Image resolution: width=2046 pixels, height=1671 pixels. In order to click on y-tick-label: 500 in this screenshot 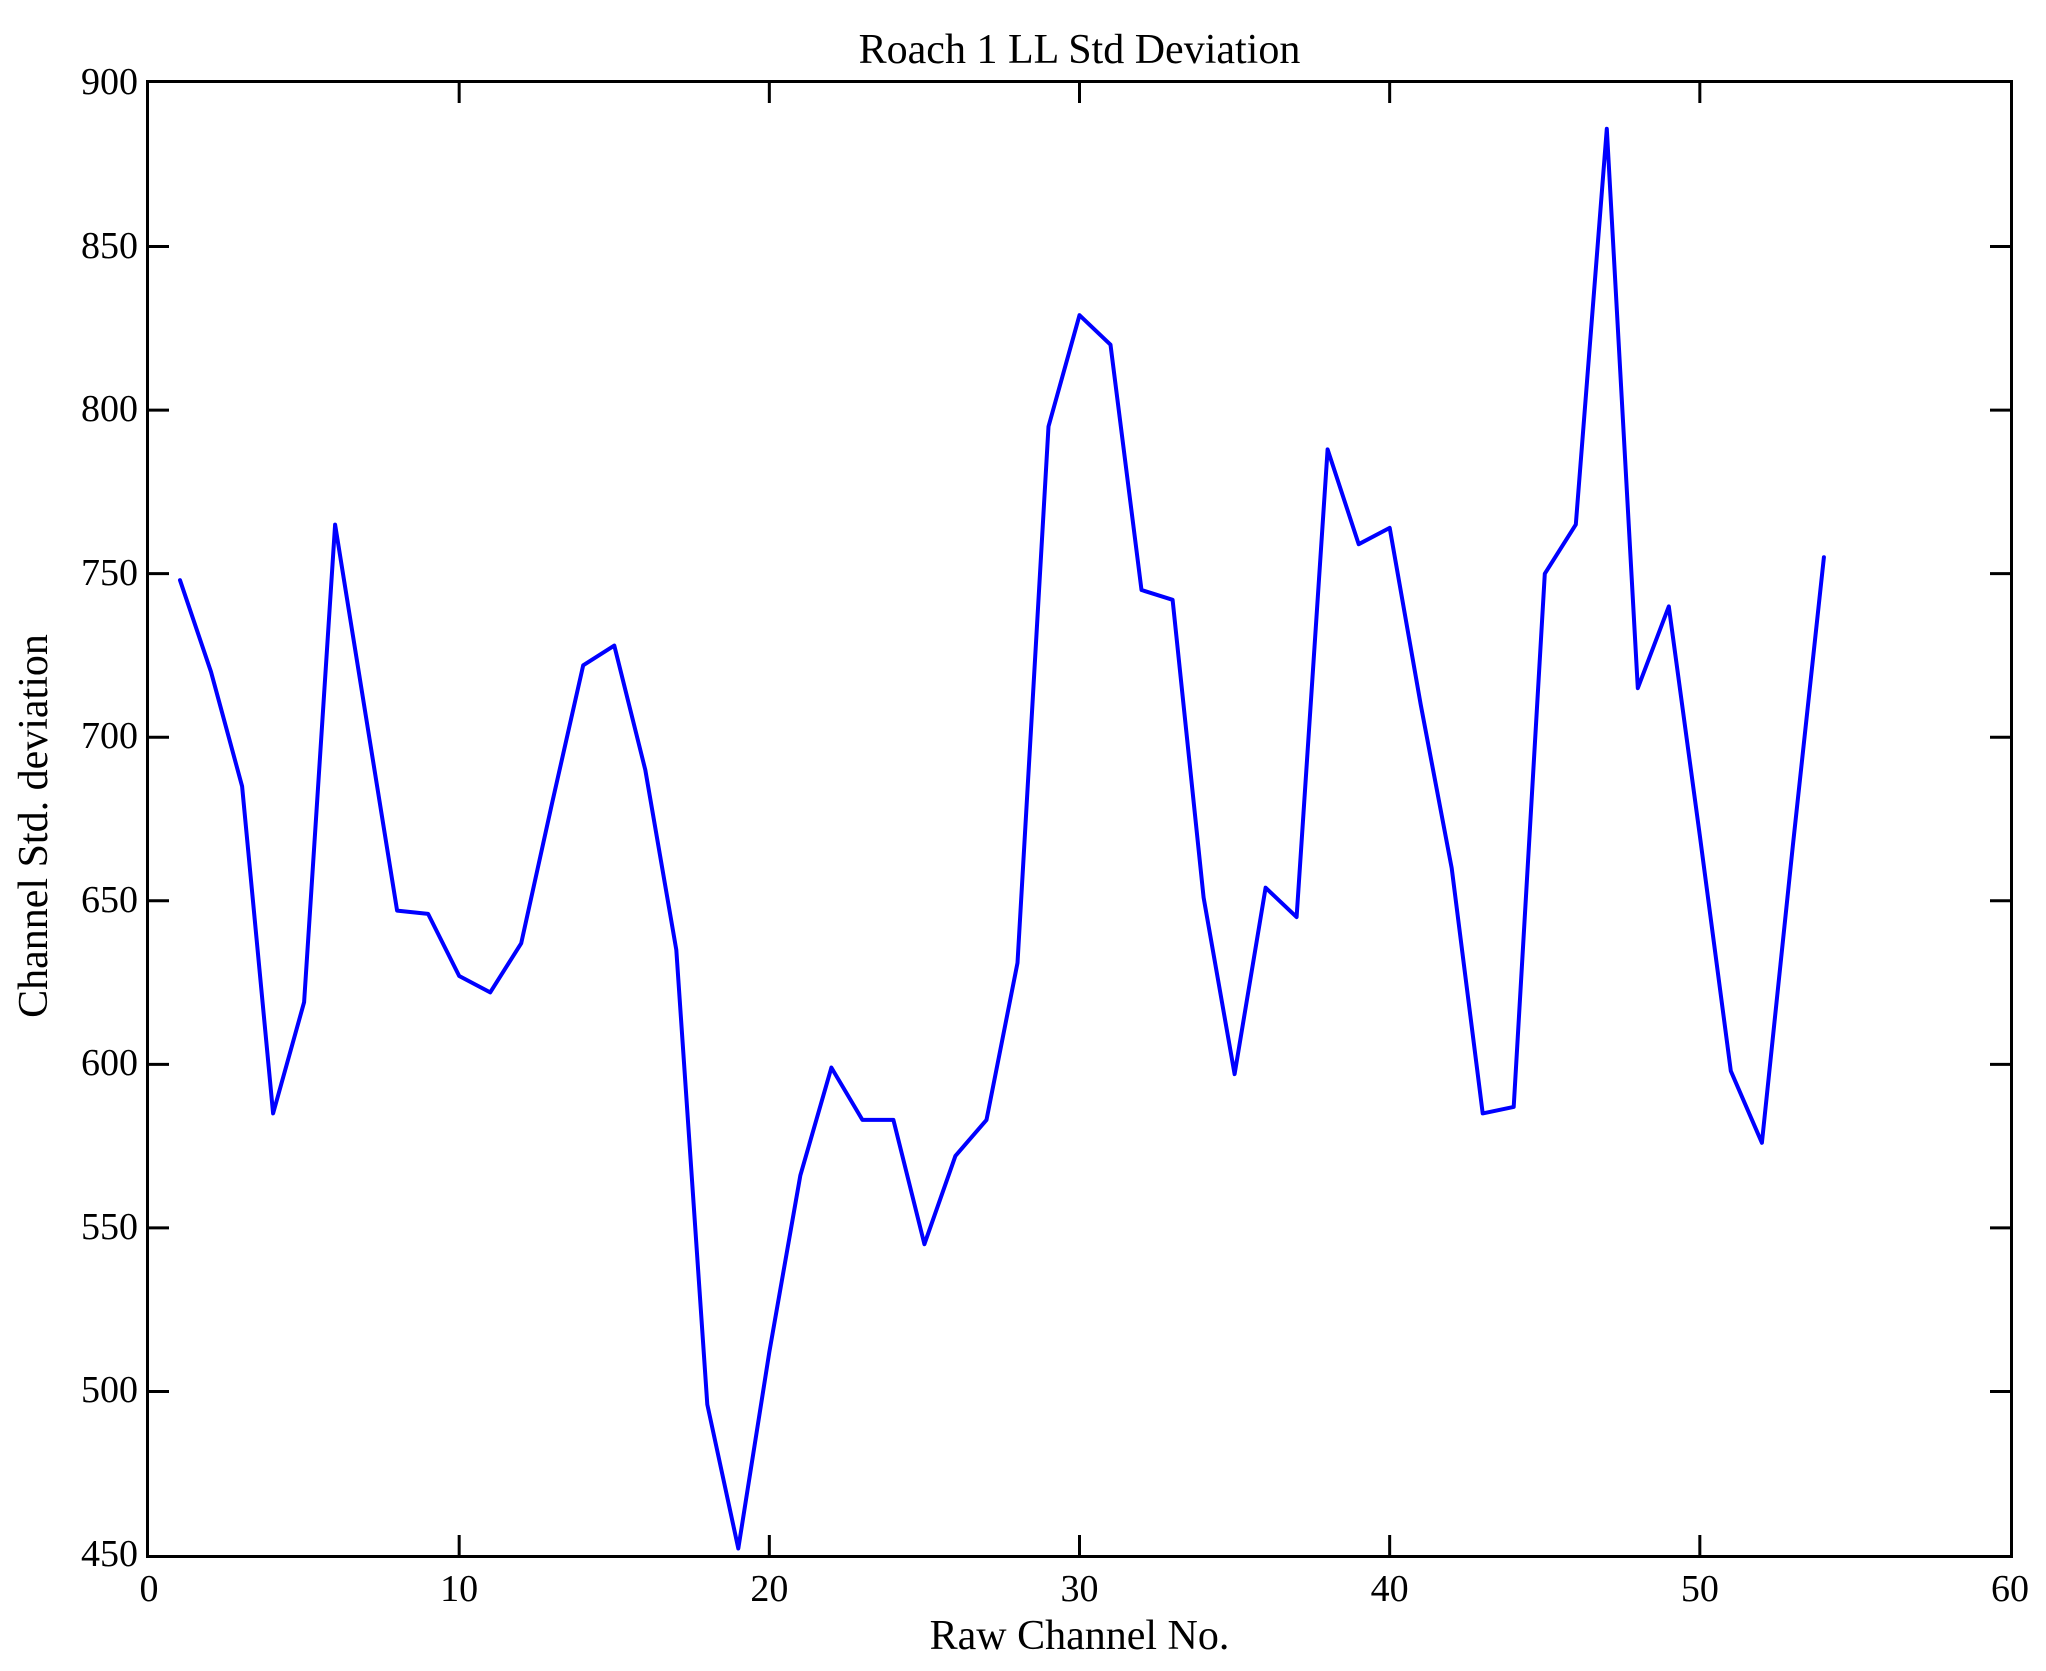, I will do `click(109, 1390)`.